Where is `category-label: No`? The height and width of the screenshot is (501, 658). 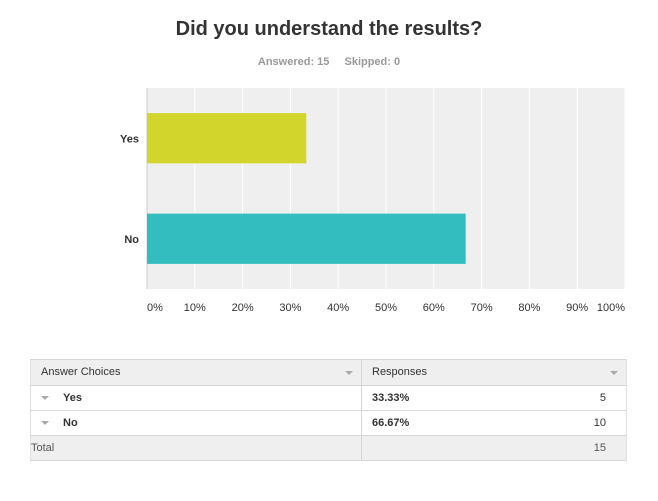
category-label: No is located at coordinates (131, 240).